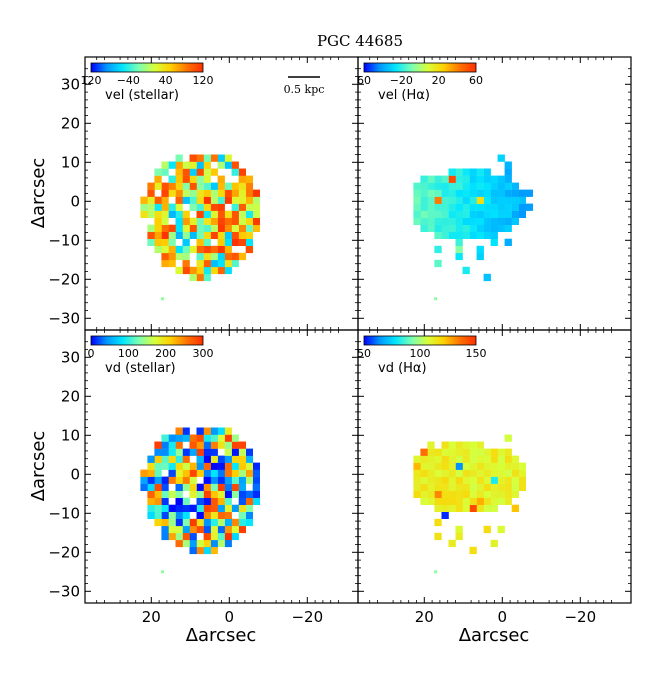 The width and height of the screenshot is (664, 677). Describe the element at coordinates (70, 357) in the screenshot. I see `y-tick-label: 30` at that location.